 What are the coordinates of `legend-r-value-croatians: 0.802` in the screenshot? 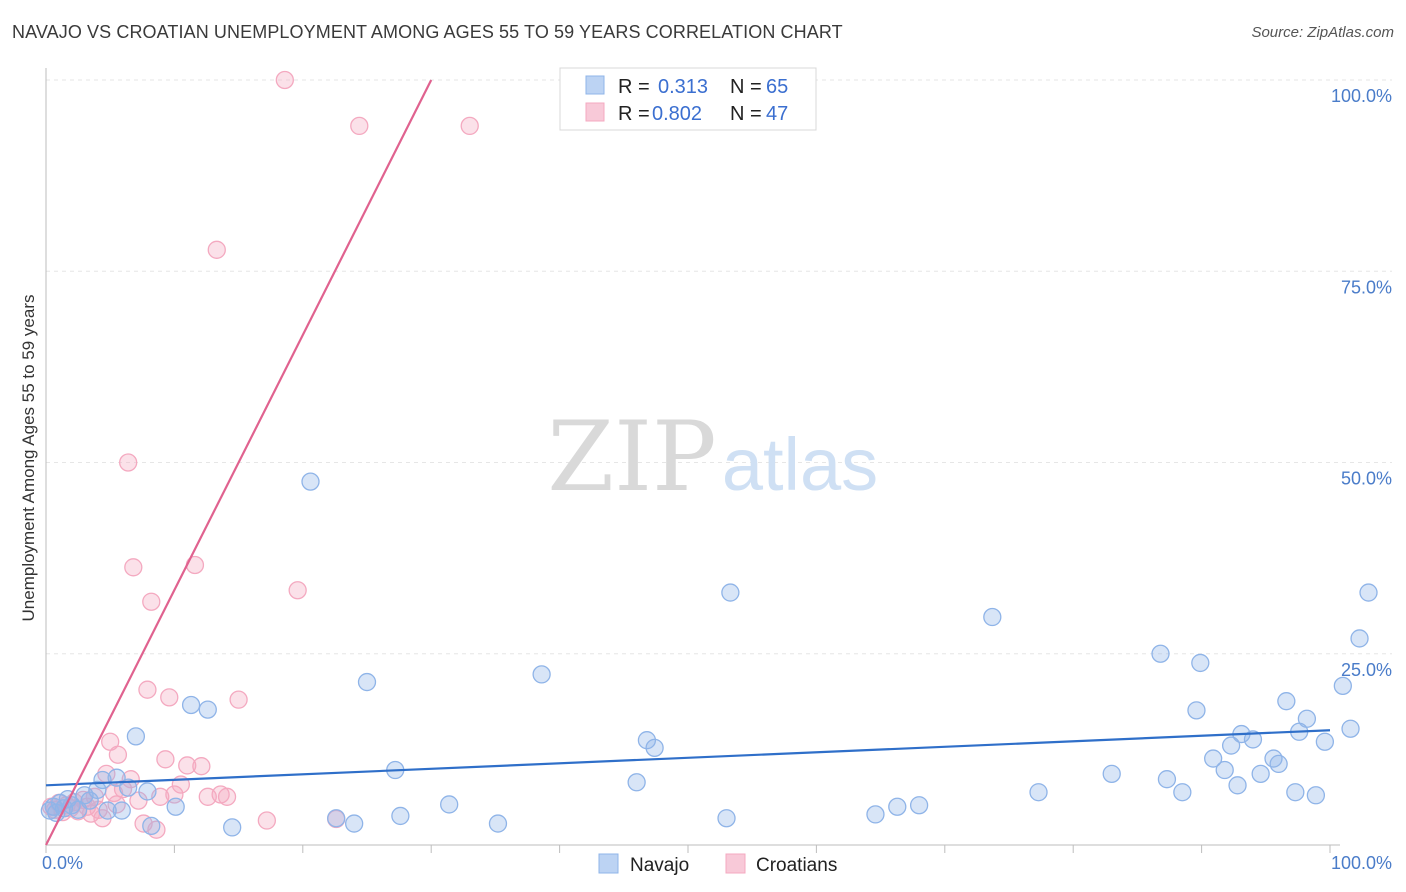 It's located at (677, 114).